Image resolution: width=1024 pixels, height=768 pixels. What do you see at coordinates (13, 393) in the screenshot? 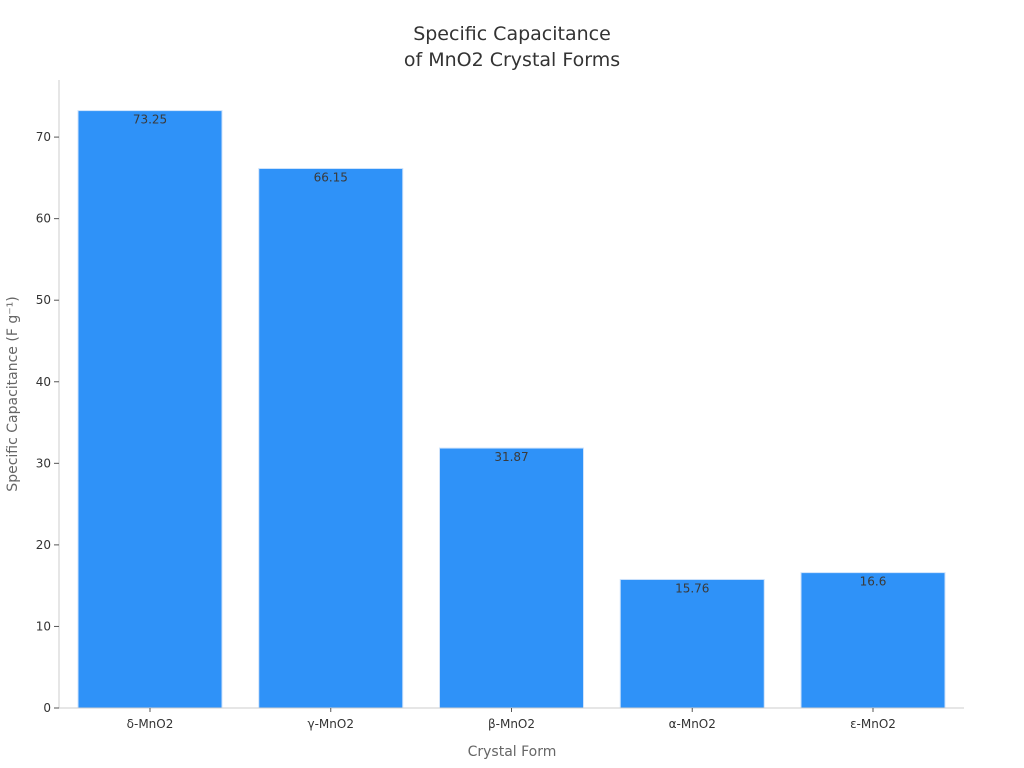
I see `y-axis-title: Specific Capacitance (F g⁻¹)` at bounding box center [13, 393].